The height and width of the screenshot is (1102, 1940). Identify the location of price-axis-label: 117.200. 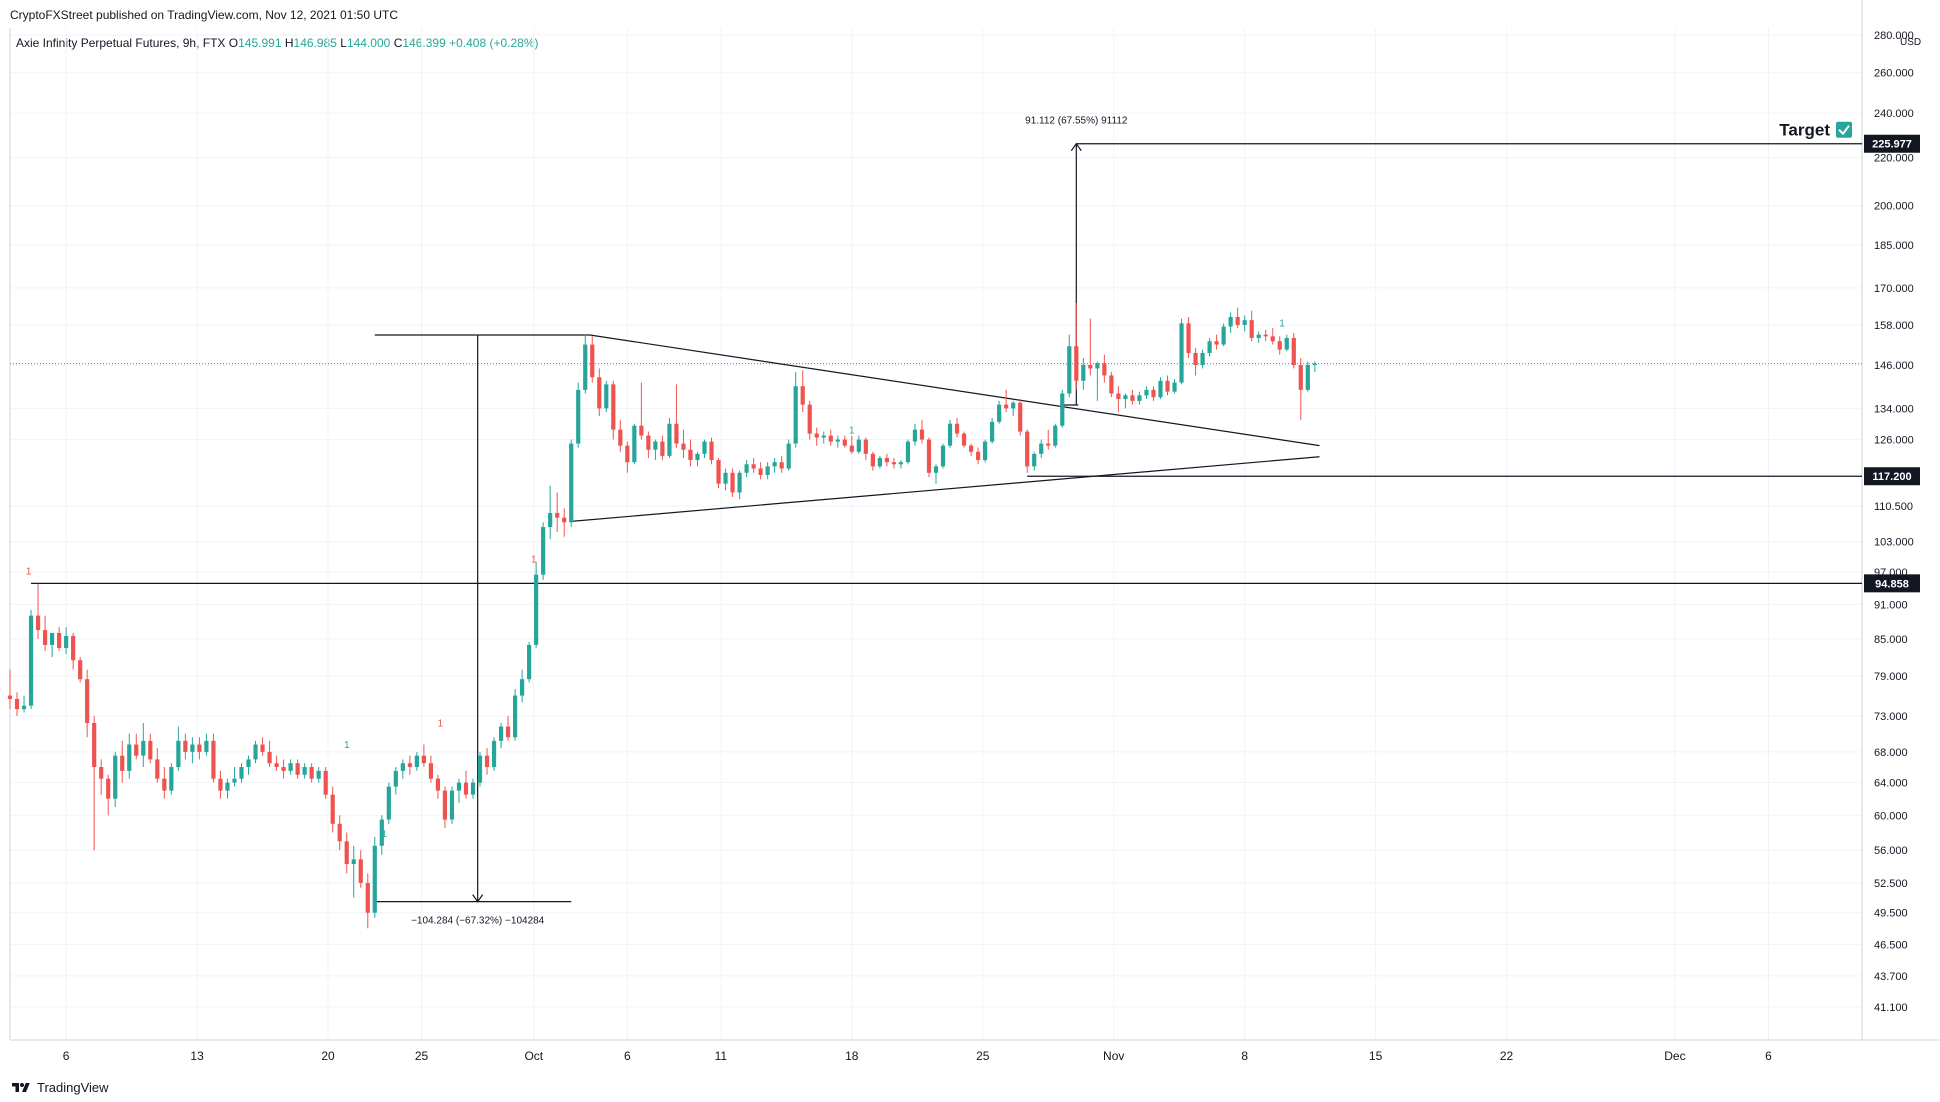
(1892, 476).